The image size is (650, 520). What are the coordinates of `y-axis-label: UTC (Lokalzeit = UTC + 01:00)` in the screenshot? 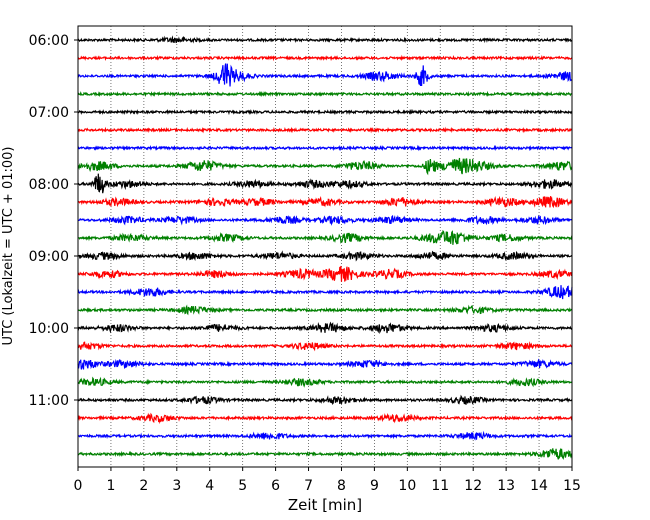 It's located at (8, 246).